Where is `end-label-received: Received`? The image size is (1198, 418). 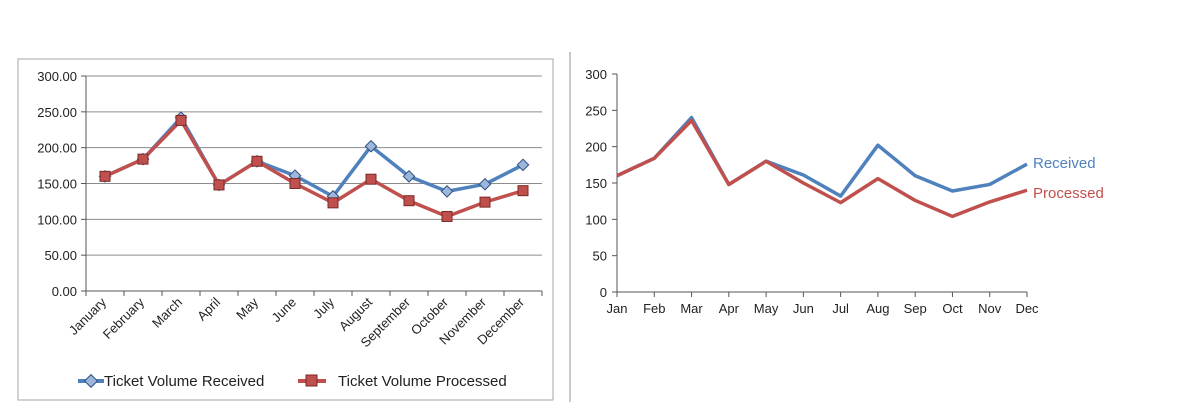
end-label-received: Received is located at coordinates (1064, 163).